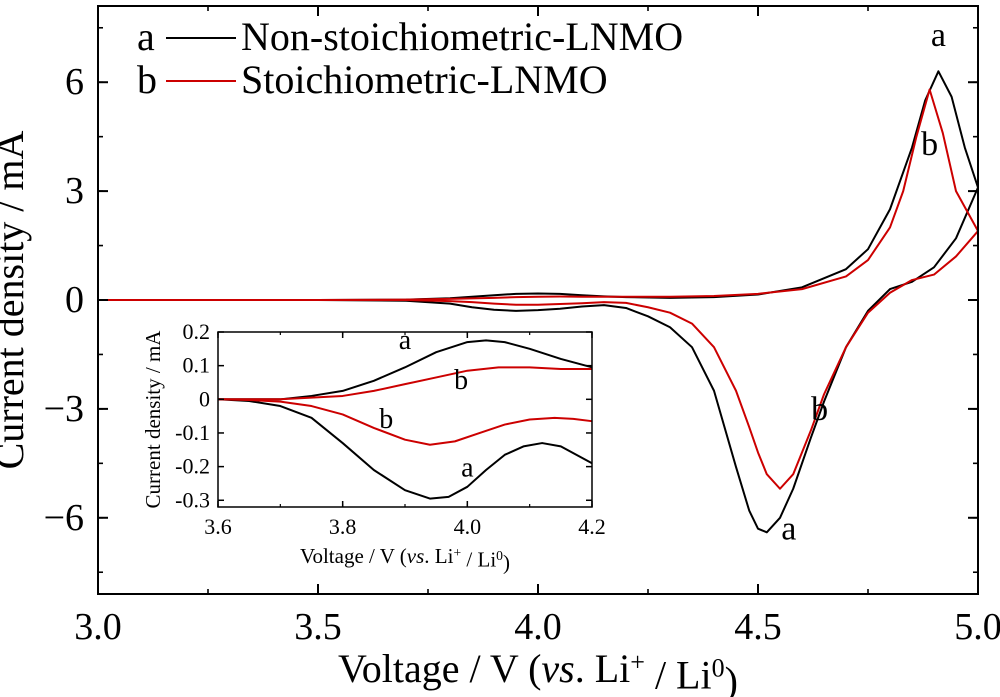 The image size is (1000, 697). I want to click on main-y-axis-title: Current density / mA, so click(16, 299).